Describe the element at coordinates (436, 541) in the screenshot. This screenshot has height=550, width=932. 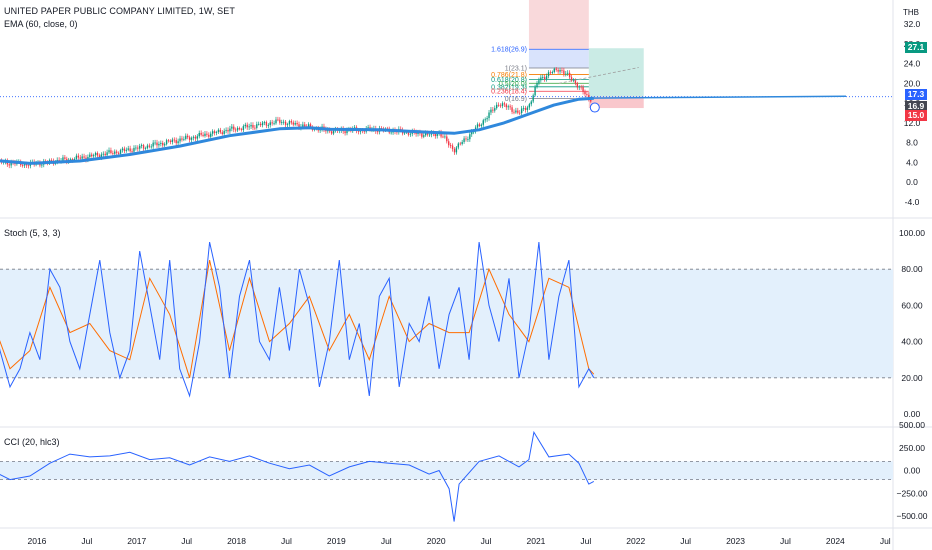
I see `time-tick-label: 2020` at that location.